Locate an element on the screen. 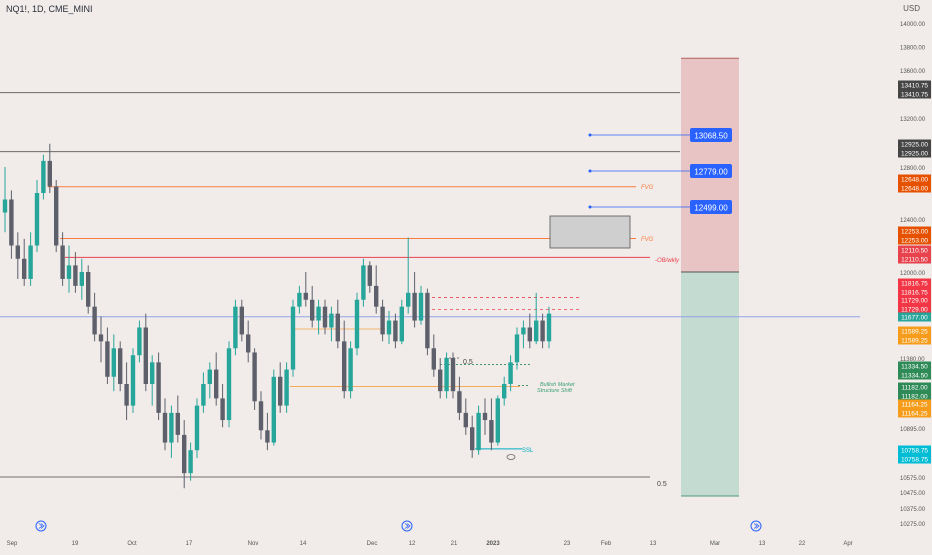 Image resolution: width=932 pixels, height=555 pixels. forward-icon is located at coordinates (756, 526).